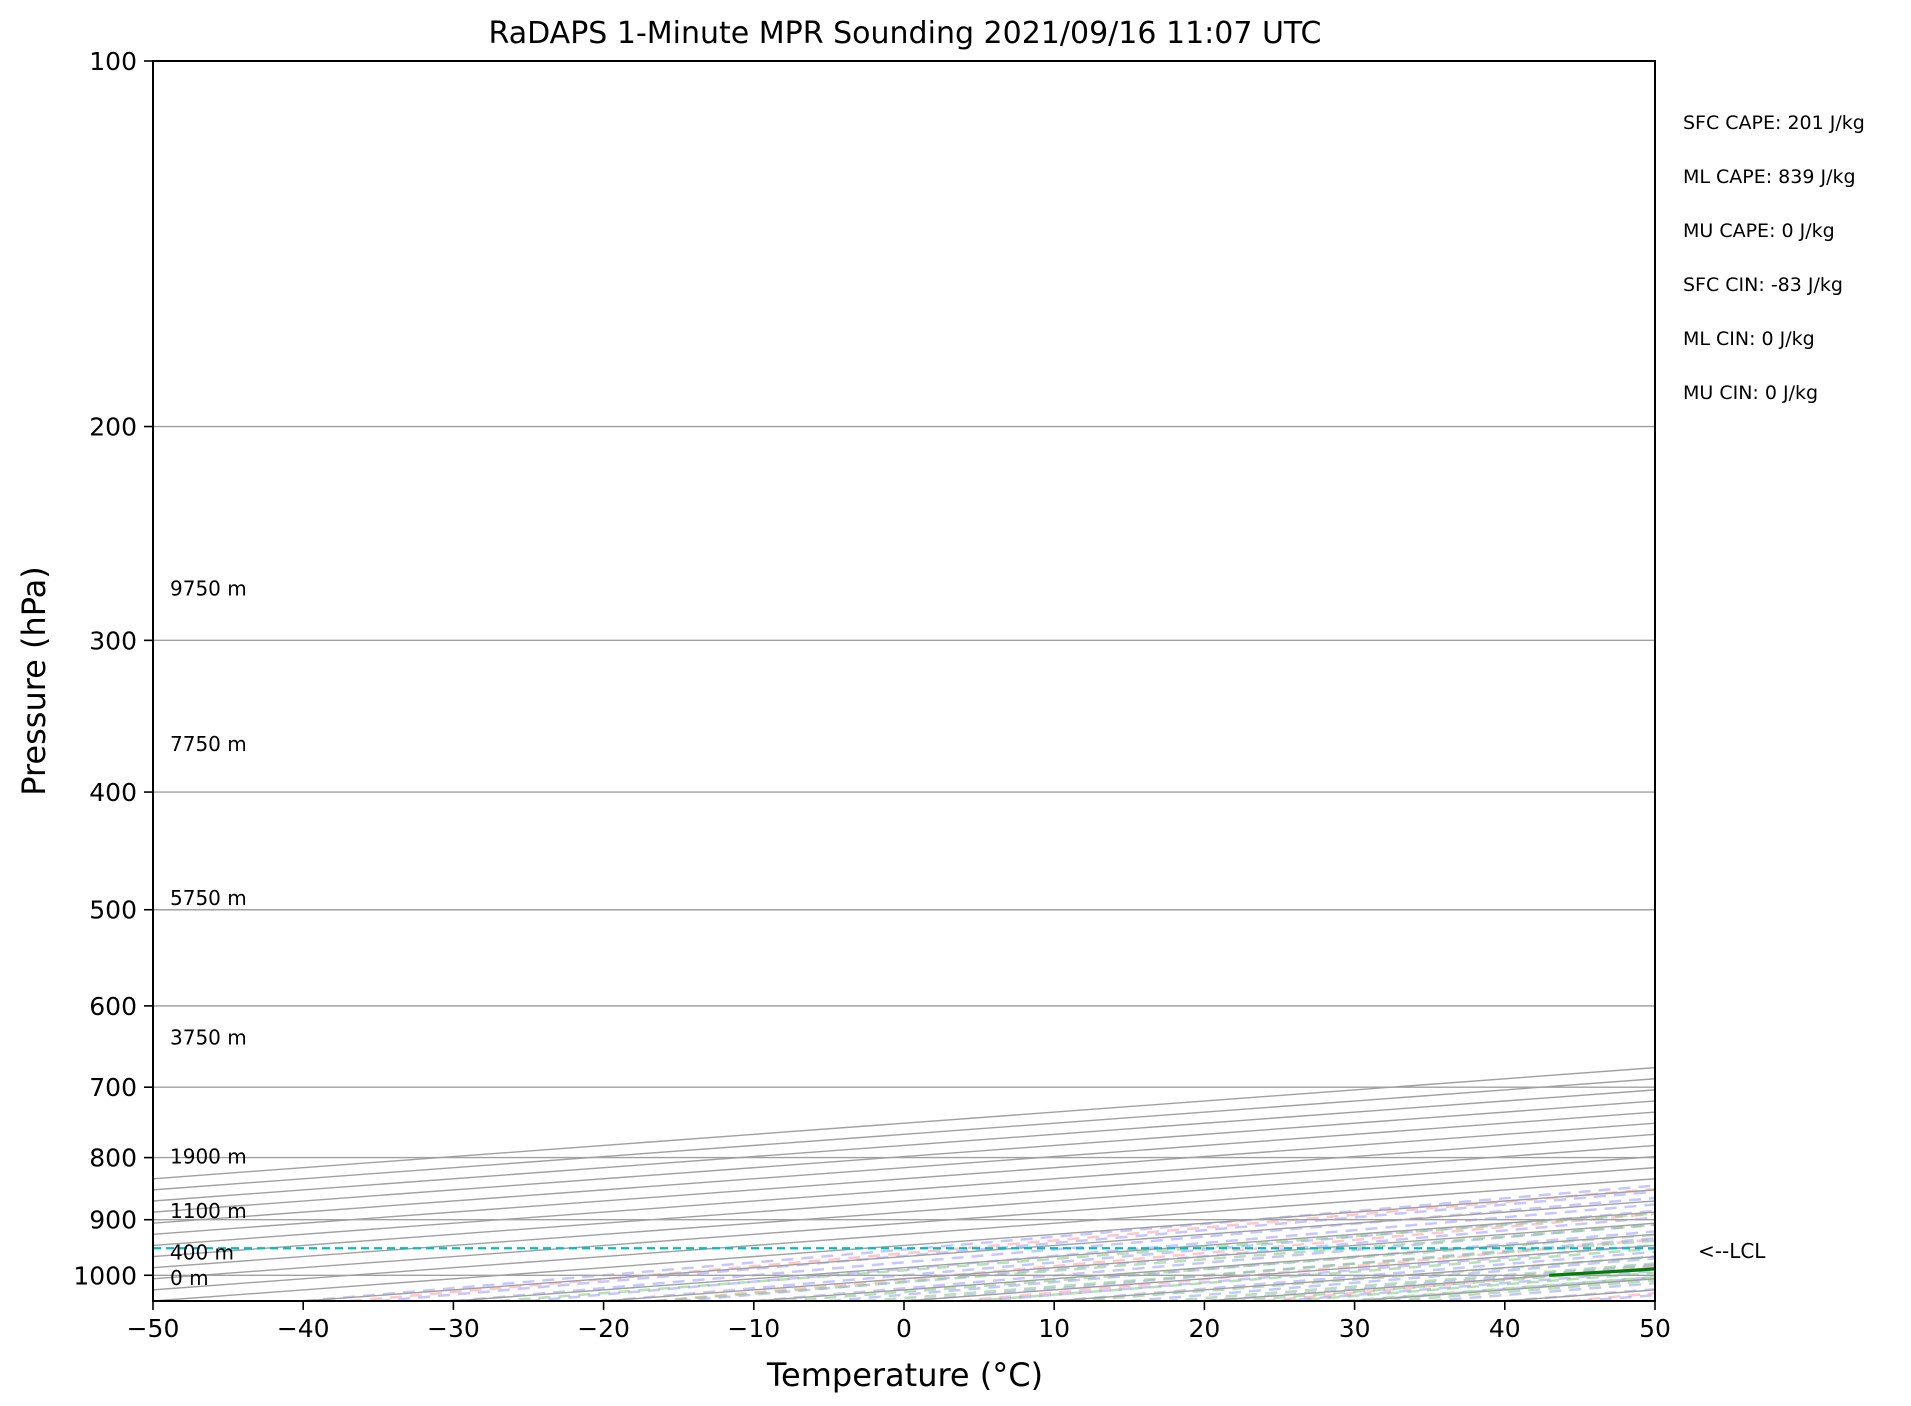 Image resolution: width=1911 pixels, height=1406 pixels. I want to click on y-tick-label: 700, so click(113, 1087).